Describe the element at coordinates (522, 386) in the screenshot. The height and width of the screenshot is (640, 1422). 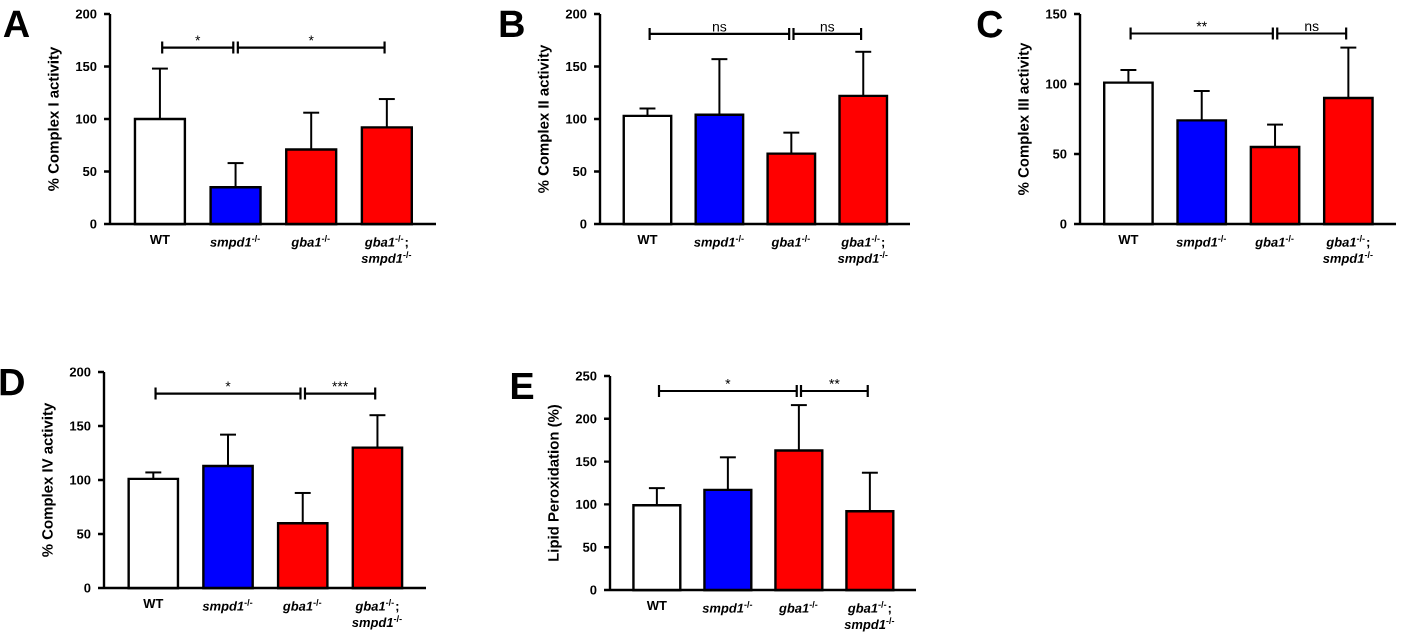
I see `chart-title: E` at that location.